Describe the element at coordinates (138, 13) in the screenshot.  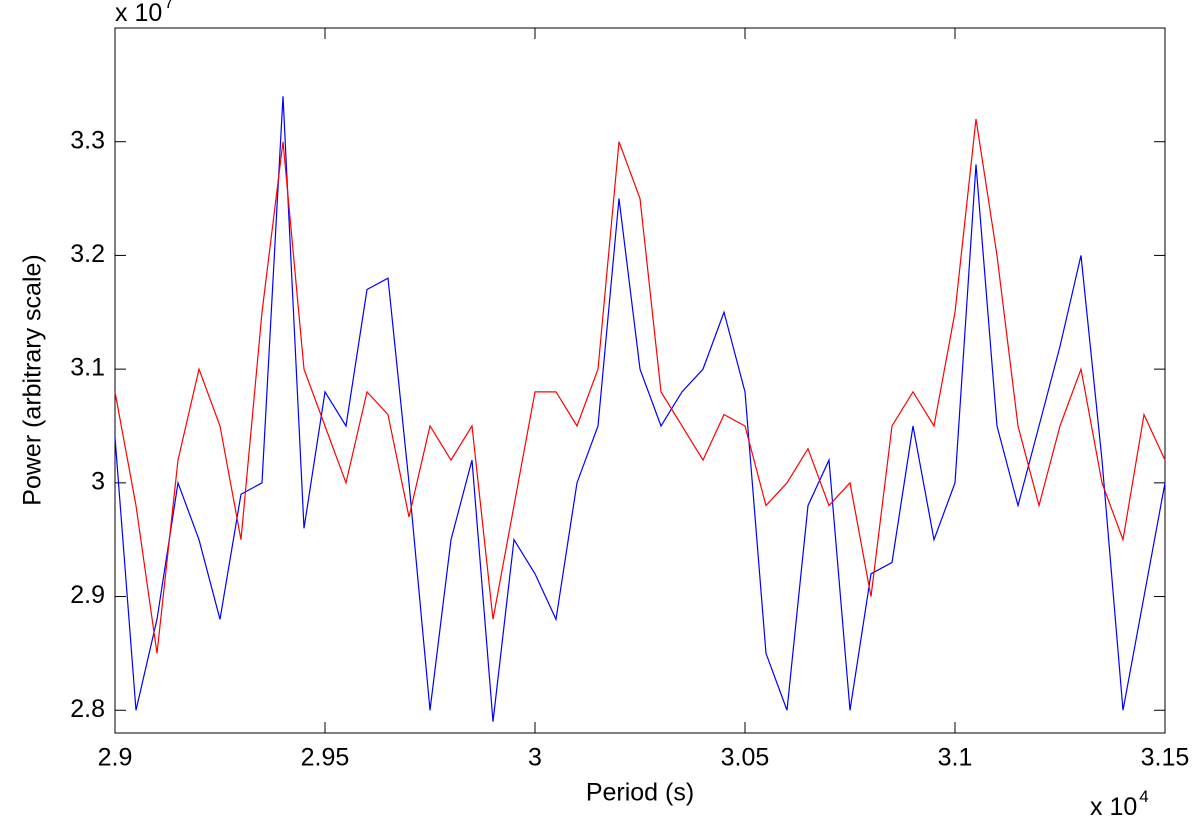
I see `y-multiplier-base: x 10` at that location.